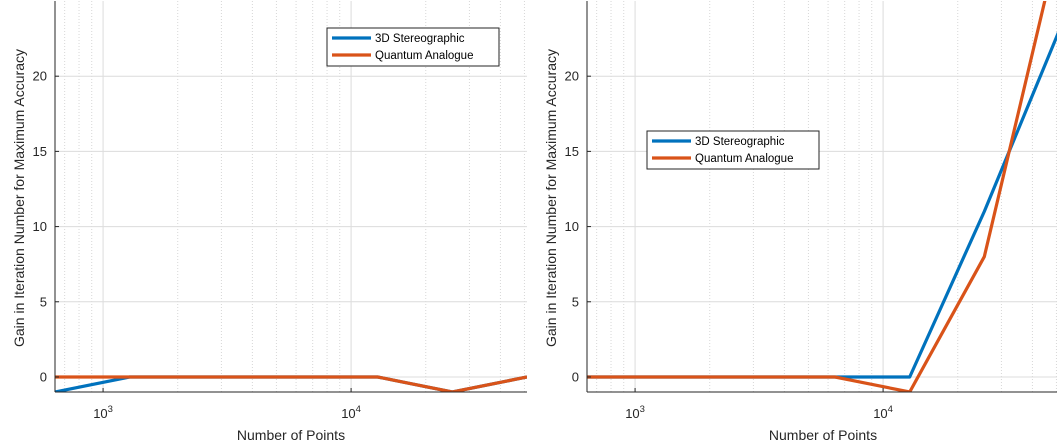  I want to click on series-line-quantum-analogue, so click(291, 383).